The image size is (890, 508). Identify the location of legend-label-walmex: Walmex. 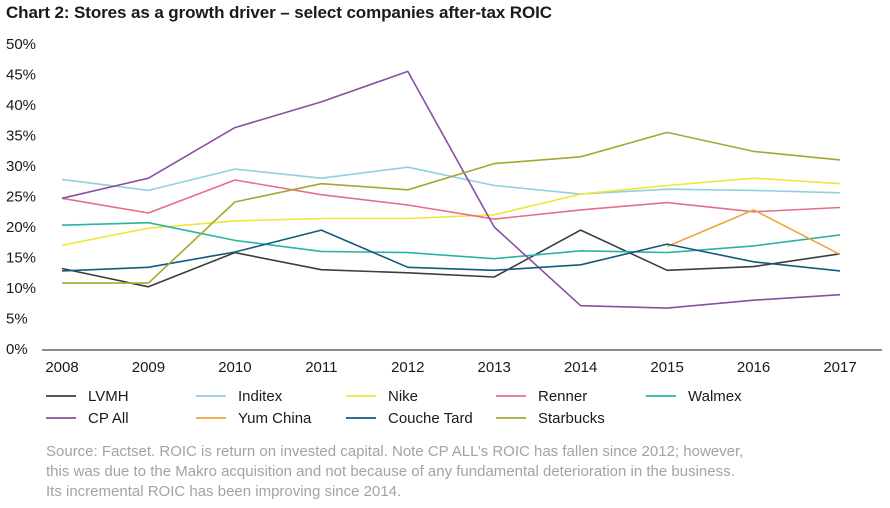
(715, 396).